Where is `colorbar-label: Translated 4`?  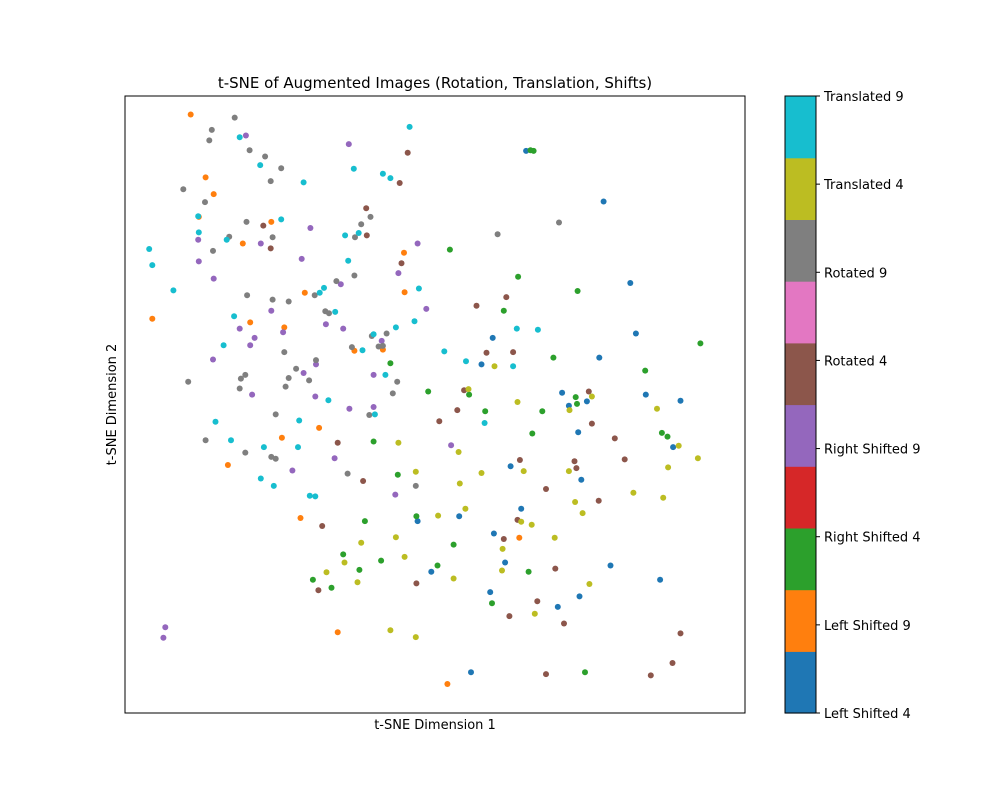 colorbar-label: Translated 4 is located at coordinates (863, 185).